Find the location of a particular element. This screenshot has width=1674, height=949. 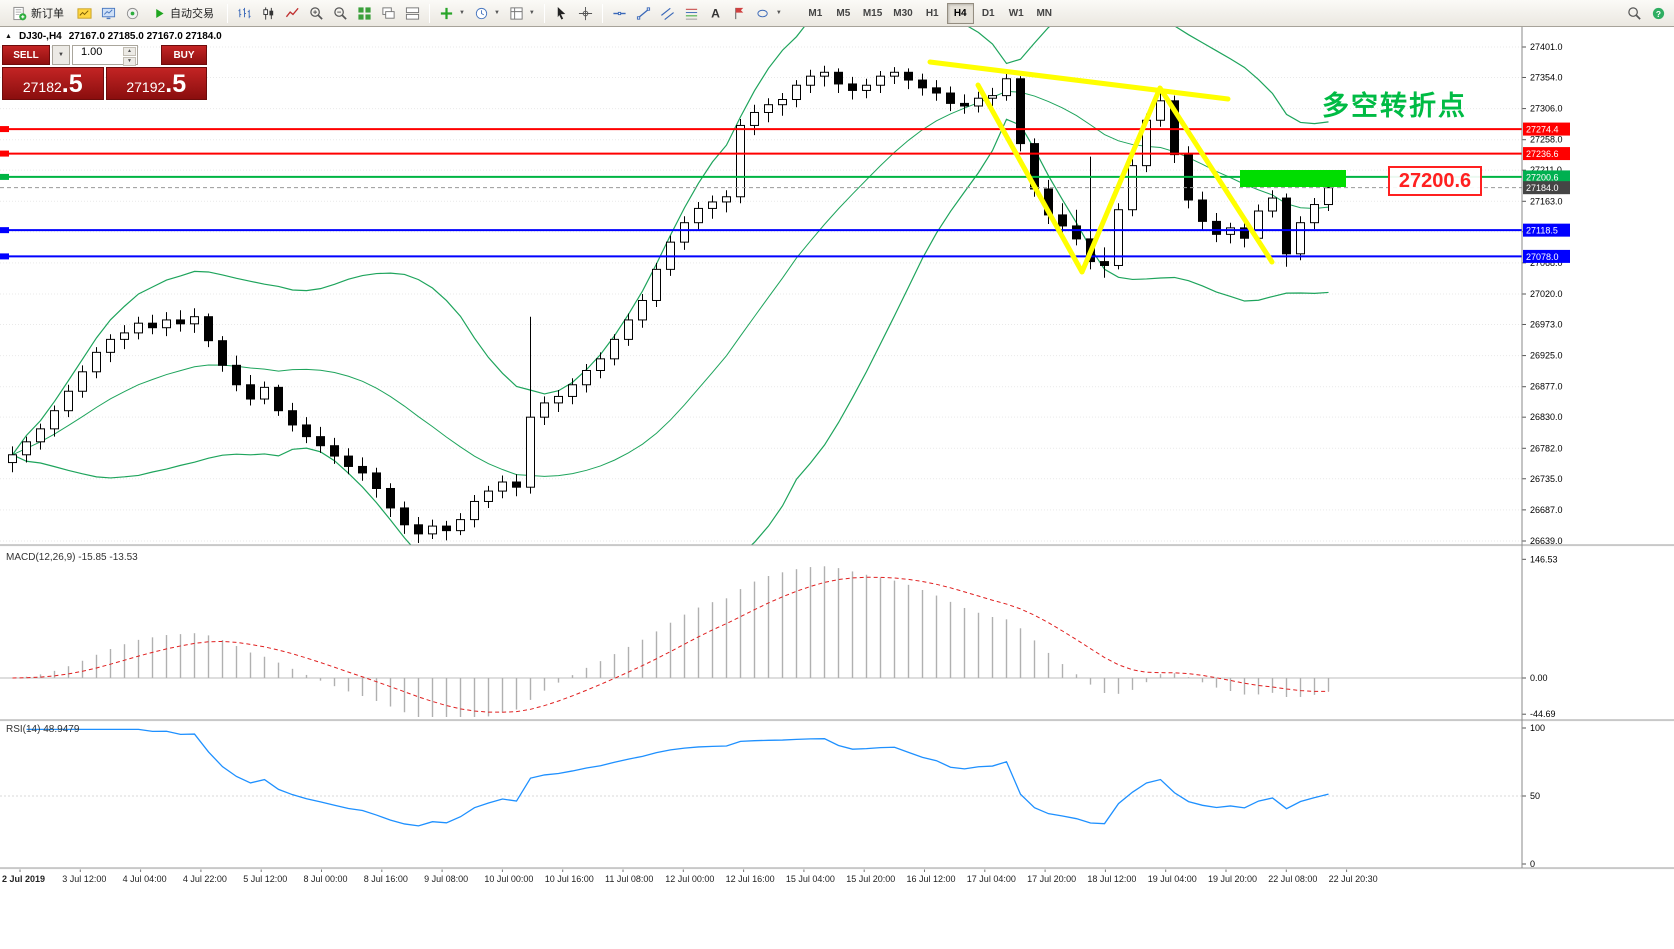

volume-stepper: ▲ ▼ is located at coordinates (129, 56).